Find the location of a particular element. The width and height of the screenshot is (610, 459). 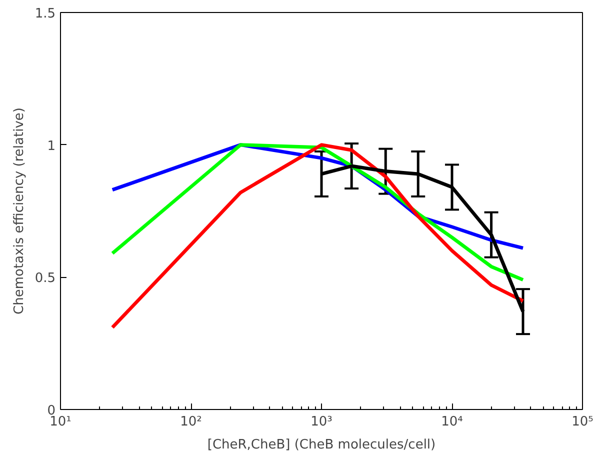

y-tick-label: 1 is located at coordinates (51, 146).